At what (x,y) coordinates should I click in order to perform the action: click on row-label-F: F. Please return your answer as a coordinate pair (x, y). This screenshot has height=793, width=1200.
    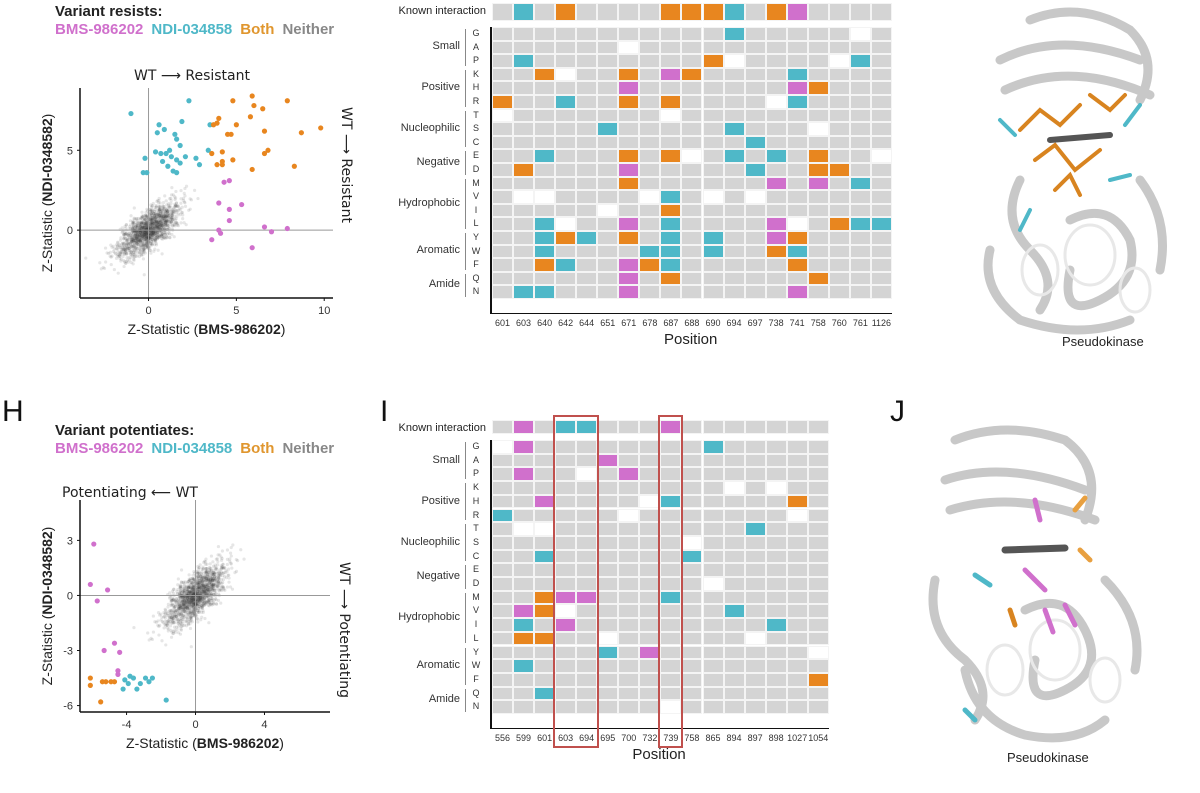
    Looking at the image, I should click on (476, 264).